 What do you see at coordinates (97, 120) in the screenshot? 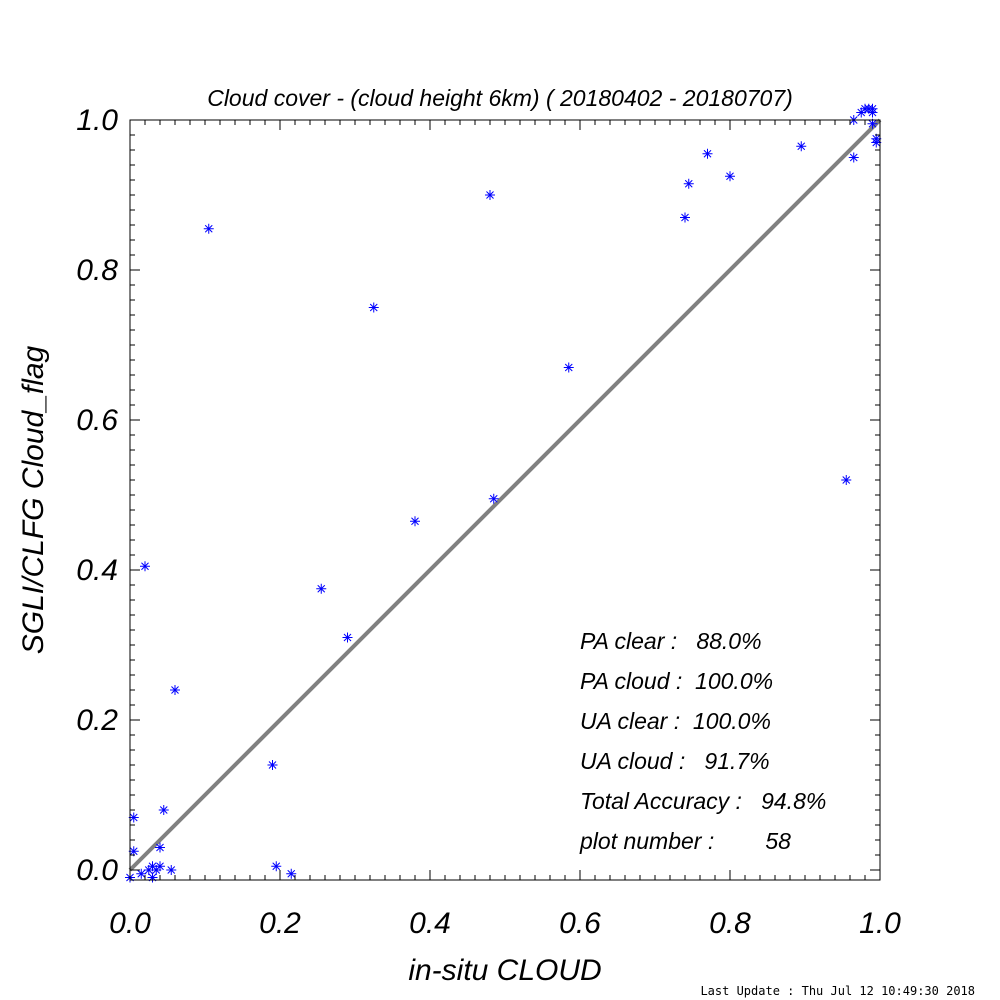
I see `y-tick-label: 1.0` at bounding box center [97, 120].